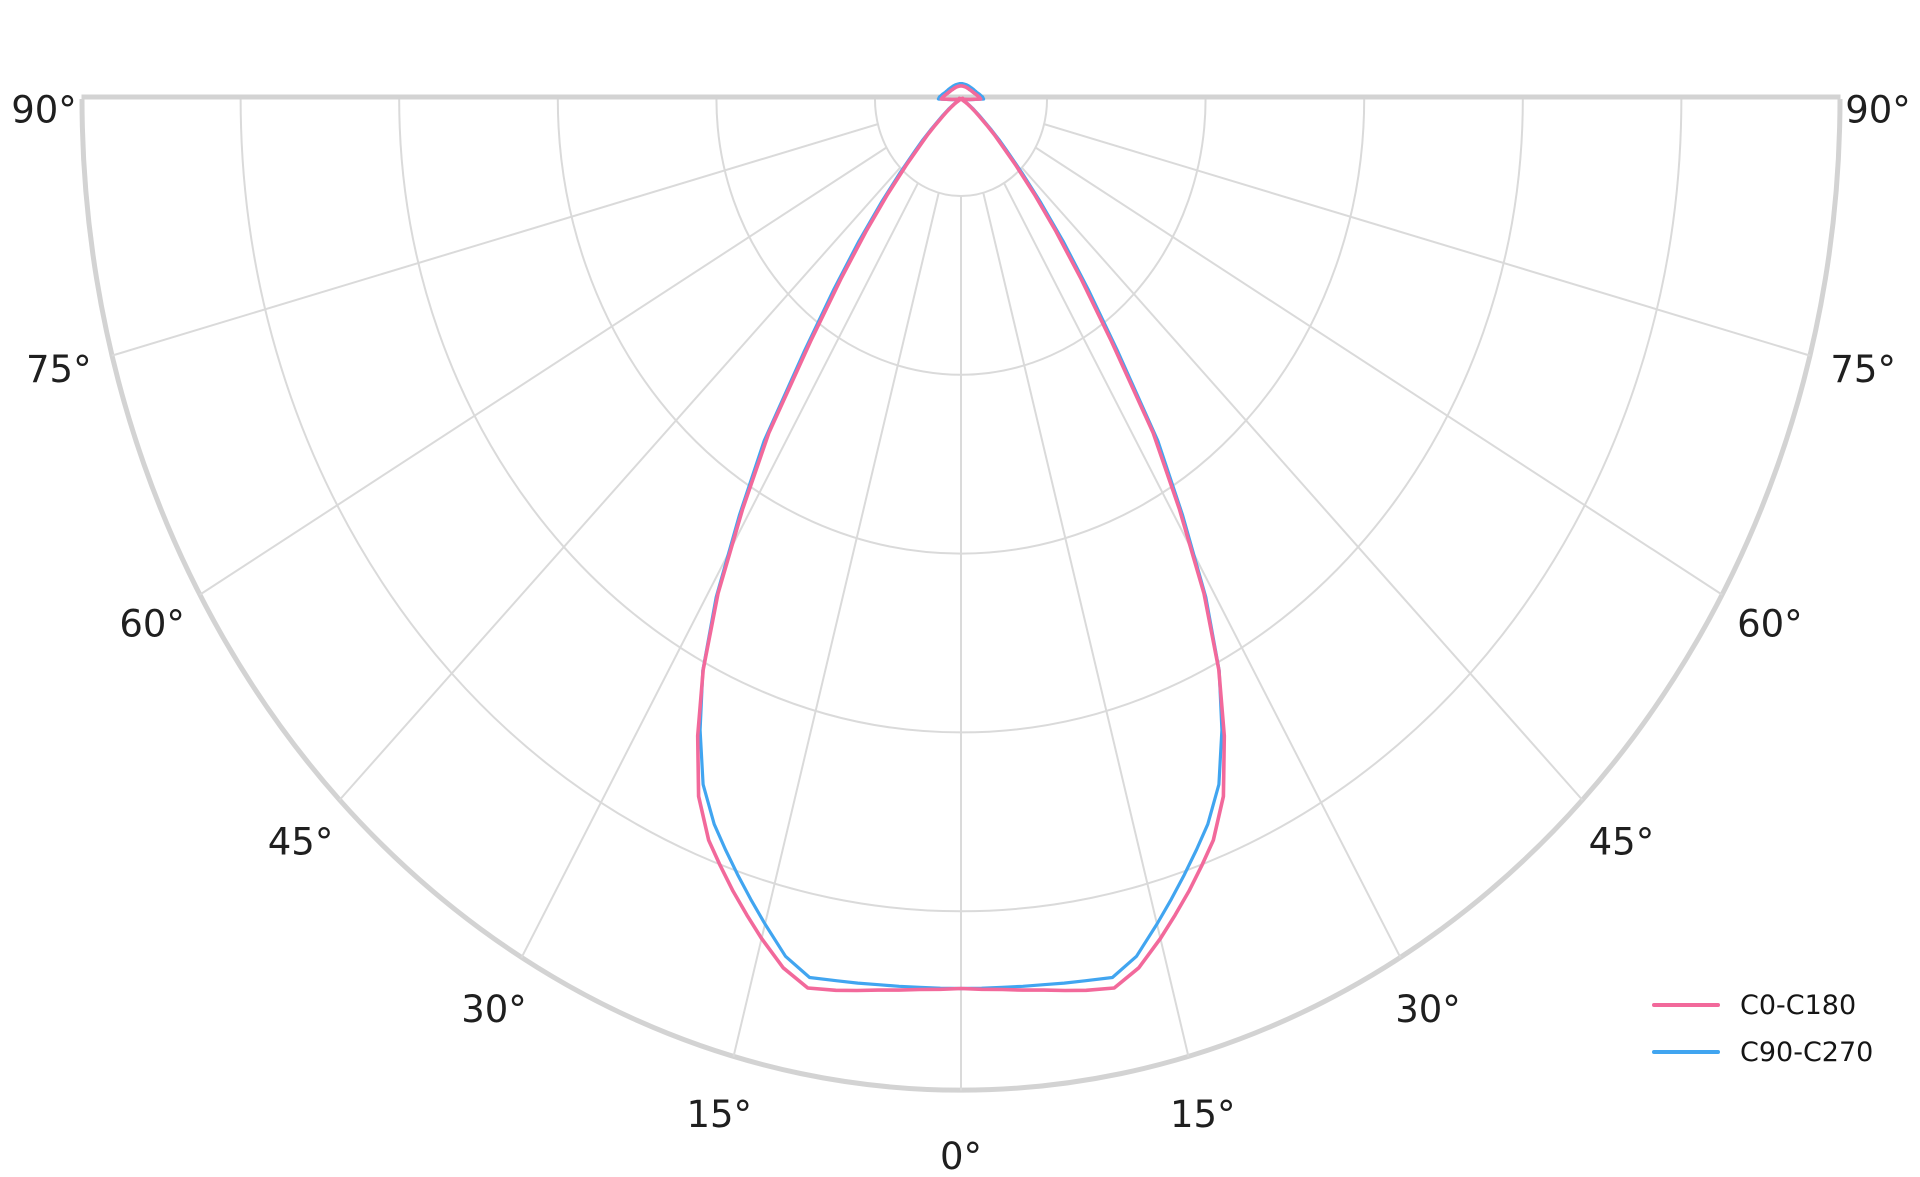 Image resolution: width=1920 pixels, height=1177 pixels. I want to click on tick-label-45-right: 45°, so click(1622, 841).